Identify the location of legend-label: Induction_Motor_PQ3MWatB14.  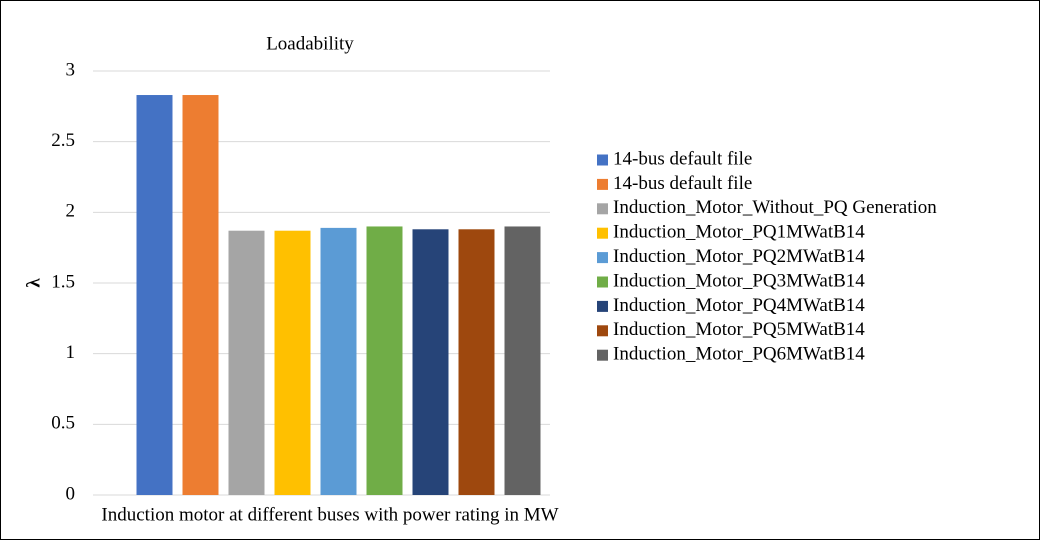
(739, 280).